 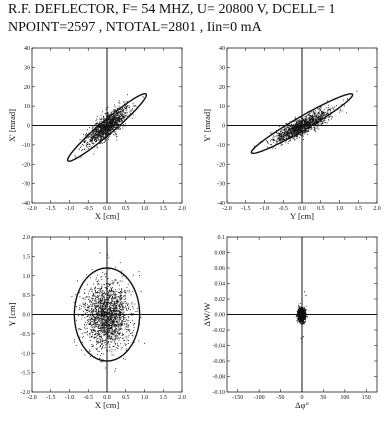 What do you see at coordinates (366, 398) in the screenshot?
I see `x-tick-label: 150` at bounding box center [366, 398].